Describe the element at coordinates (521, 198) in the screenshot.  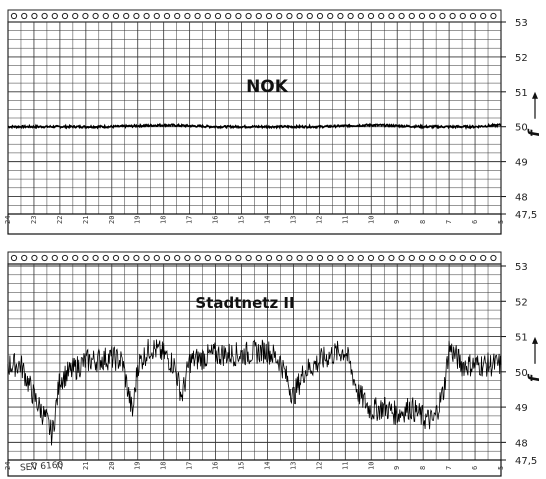
I see `y-tick-label: 48` at that location.